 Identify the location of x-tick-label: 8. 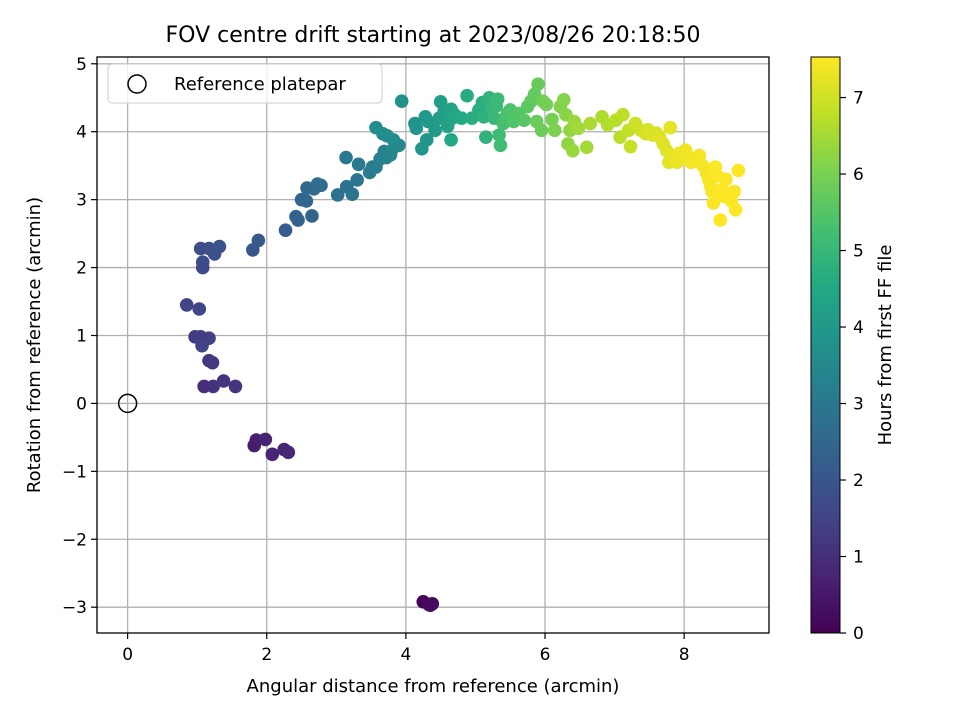
(684, 655).